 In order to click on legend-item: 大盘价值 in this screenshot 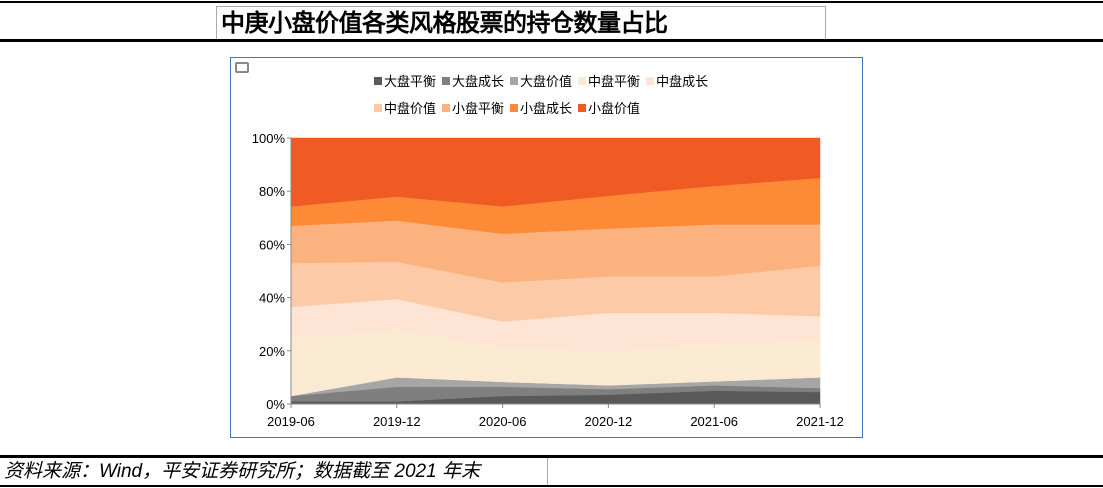, I will do `click(541, 80)`.